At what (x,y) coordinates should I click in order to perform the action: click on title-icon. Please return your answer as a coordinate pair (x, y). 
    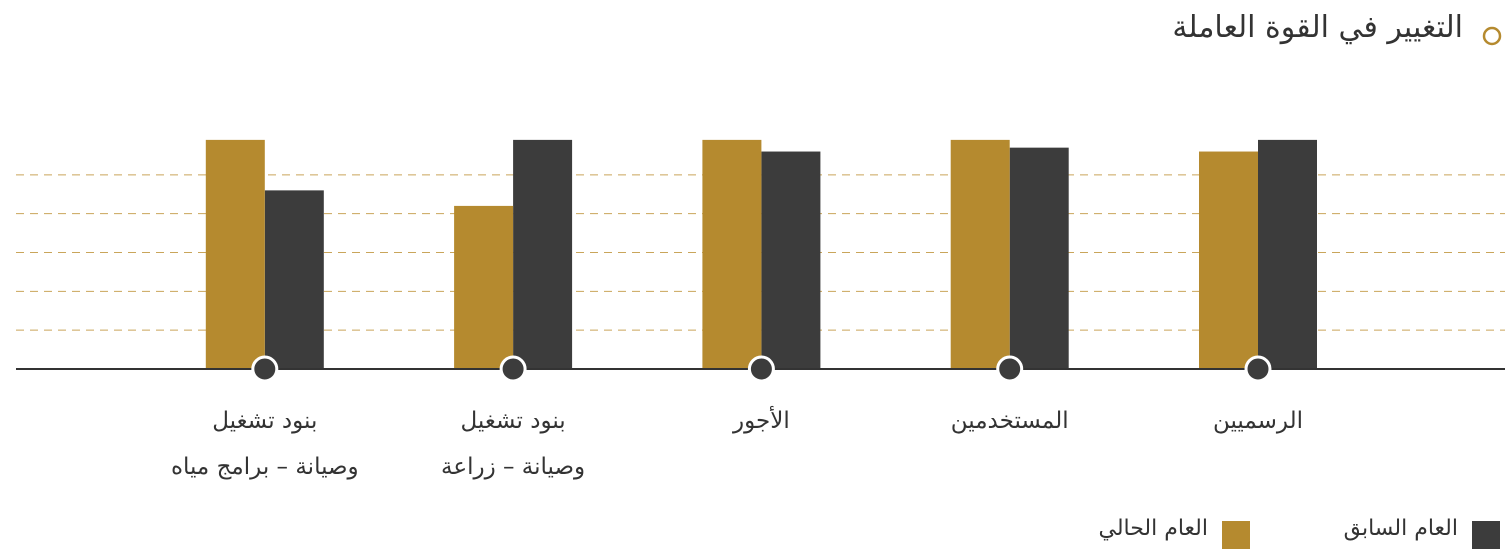
    Looking at the image, I should click on (1492, 36).